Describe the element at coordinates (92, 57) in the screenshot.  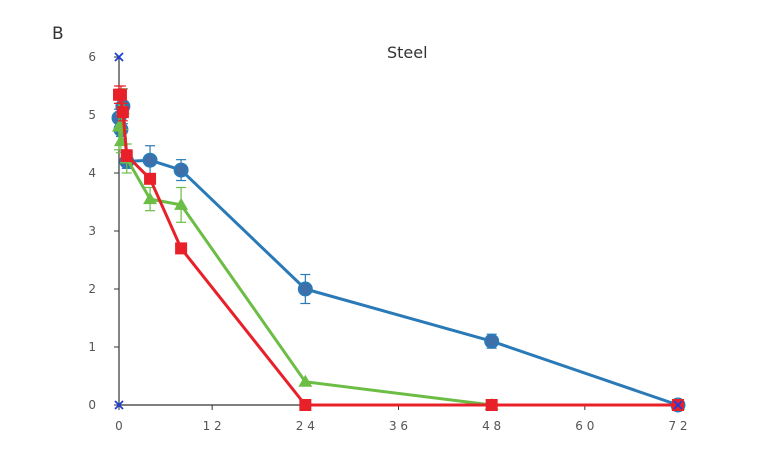
I see `y-tick-label: 6` at that location.